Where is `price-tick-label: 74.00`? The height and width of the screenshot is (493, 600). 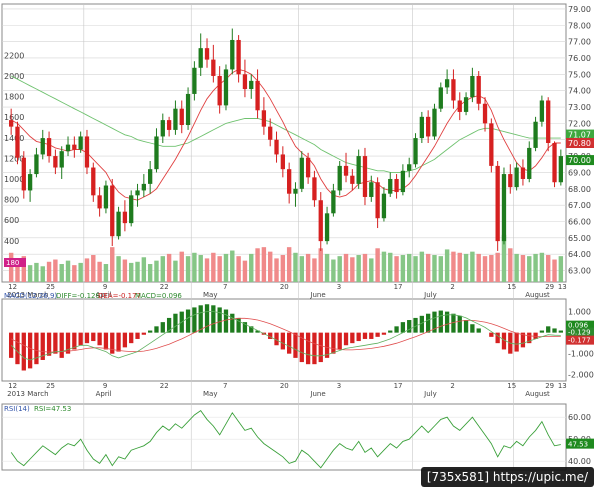 price-tick-label: 74.00 is located at coordinates (579, 91).